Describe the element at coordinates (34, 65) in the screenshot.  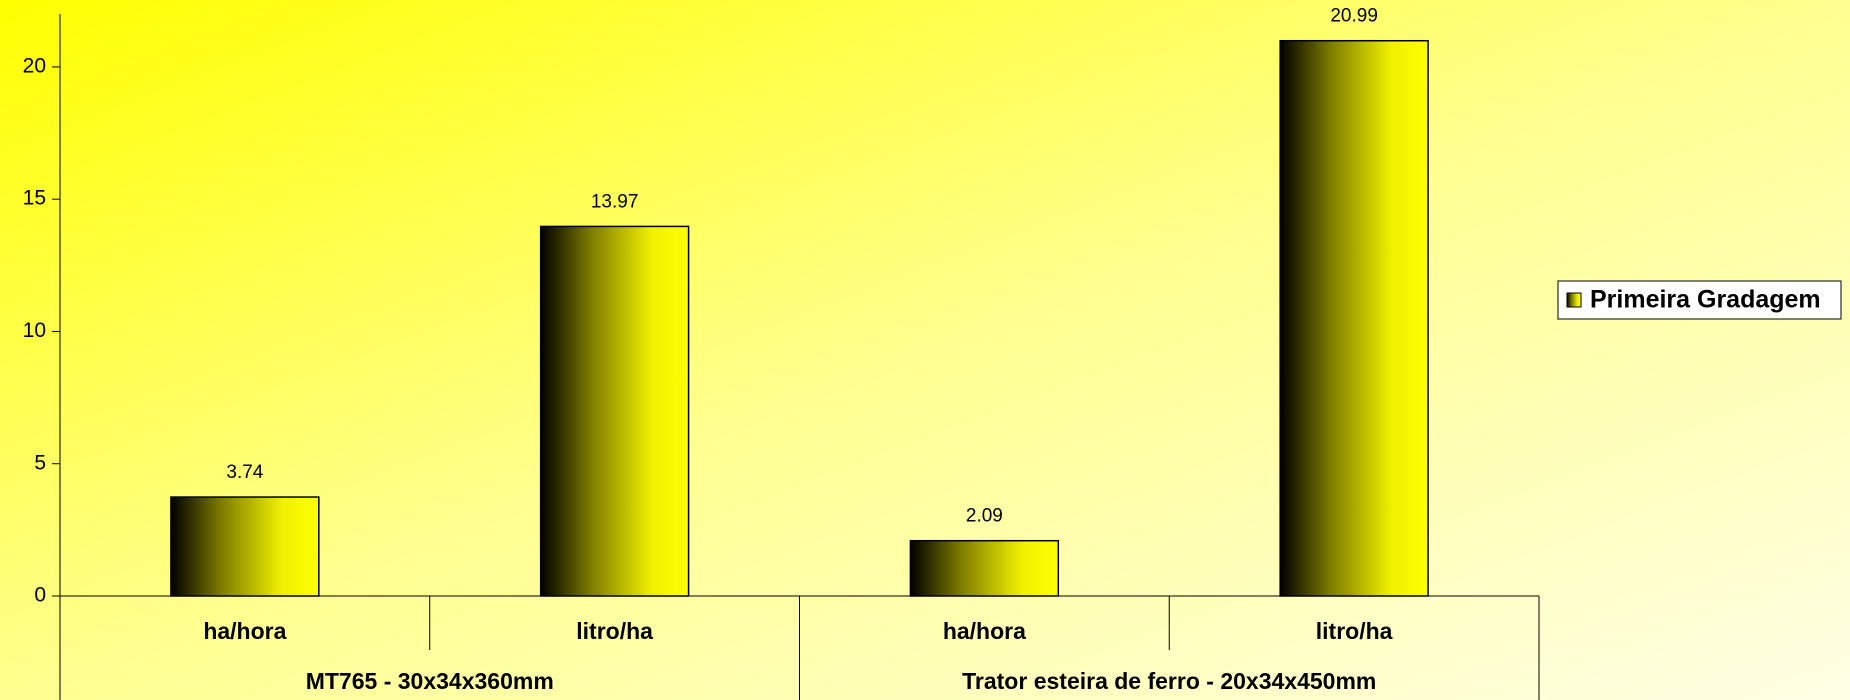
I see `y-tick-label: 20` at that location.